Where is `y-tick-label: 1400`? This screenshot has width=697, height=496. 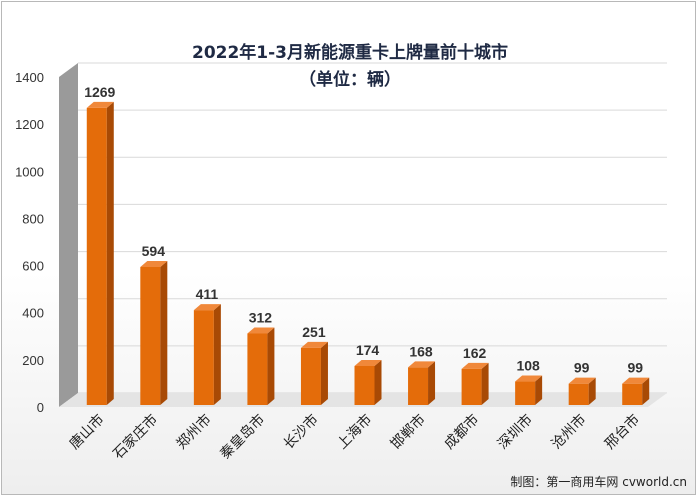
y-tick-label: 1400 is located at coordinates (29, 77).